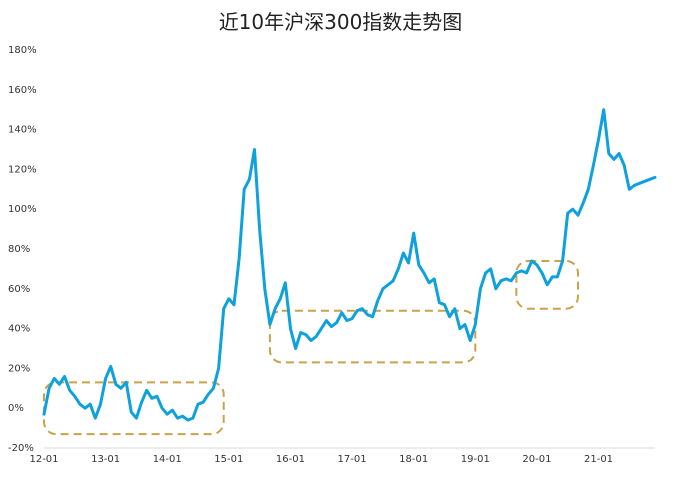 This screenshot has height=478, width=681. Describe the element at coordinates (21, 448) in the screenshot. I see `y-tick-label: -20%` at that location.